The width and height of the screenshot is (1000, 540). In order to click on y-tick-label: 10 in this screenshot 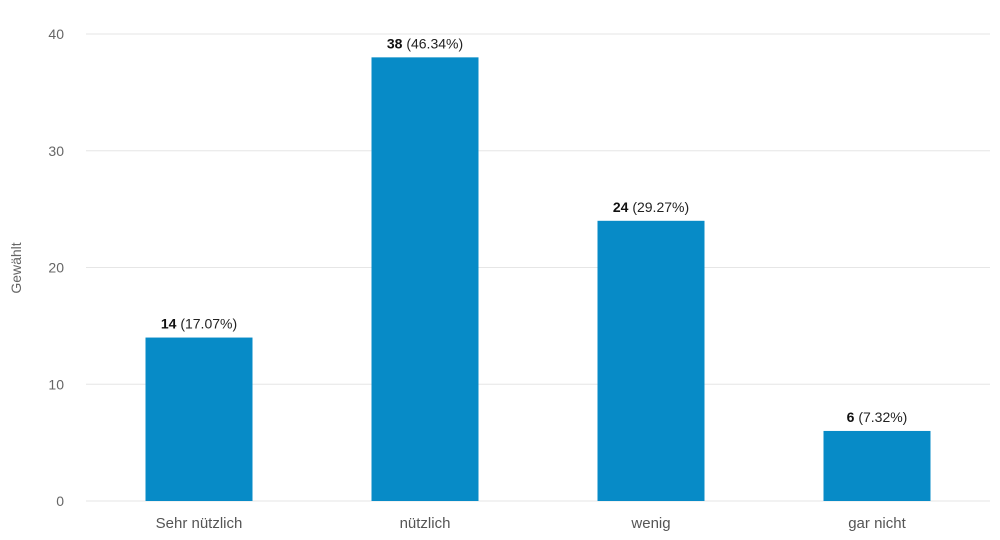, I will do `click(56, 384)`.